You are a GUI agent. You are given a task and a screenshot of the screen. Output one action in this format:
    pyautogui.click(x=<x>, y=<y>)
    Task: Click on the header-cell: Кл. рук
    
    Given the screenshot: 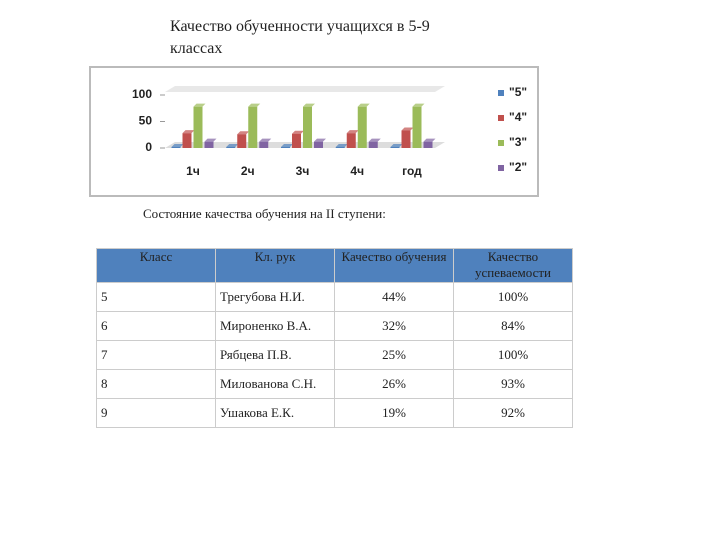 What is the action you would take?
    pyautogui.click(x=275, y=265)
    